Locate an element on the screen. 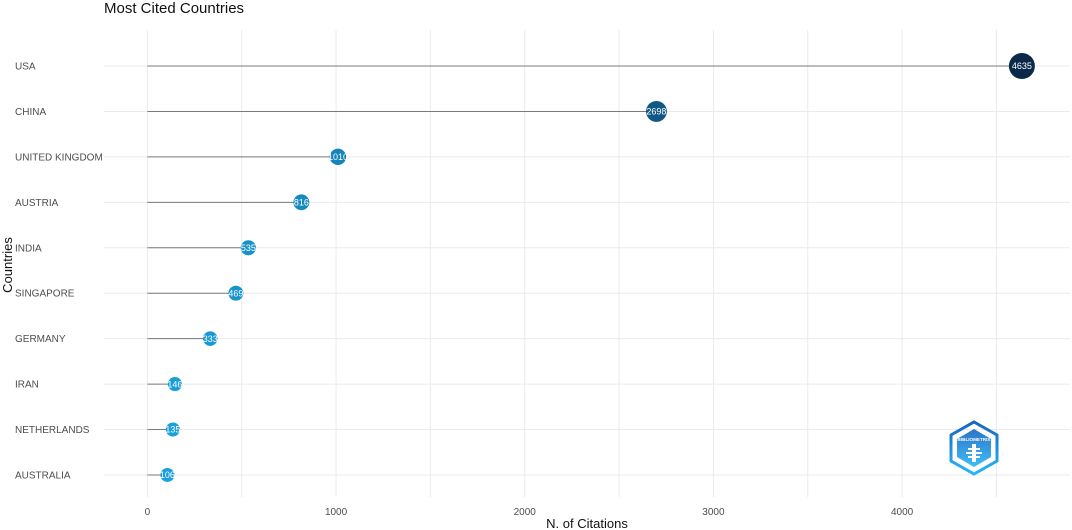 The height and width of the screenshot is (530, 1072). data-label: 333 is located at coordinates (210, 339).